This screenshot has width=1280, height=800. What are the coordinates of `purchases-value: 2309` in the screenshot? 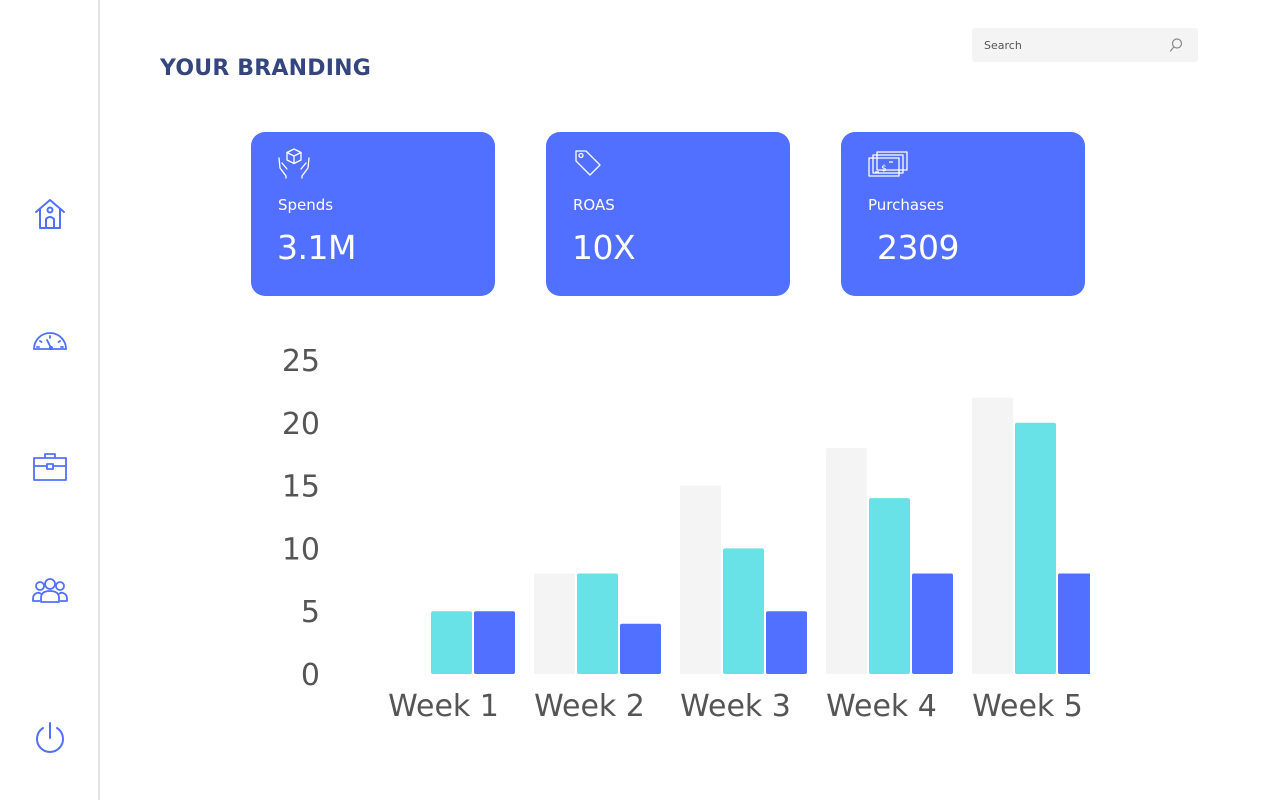 It's located at (913, 247).